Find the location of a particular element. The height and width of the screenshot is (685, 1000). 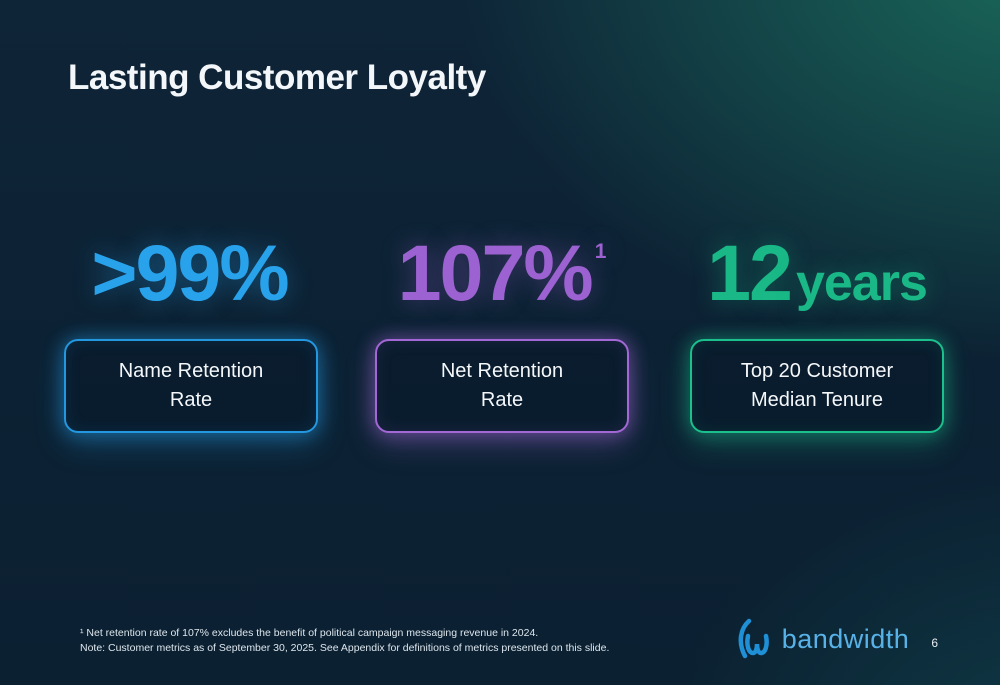

metric-card: Name Retention Rate is located at coordinates (191, 386).